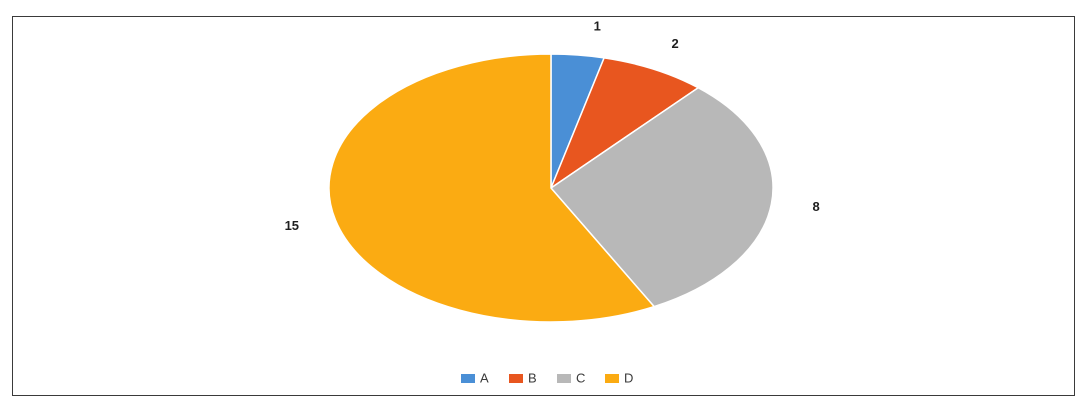  I want to click on legend-swatch-d, so click(612, 378).